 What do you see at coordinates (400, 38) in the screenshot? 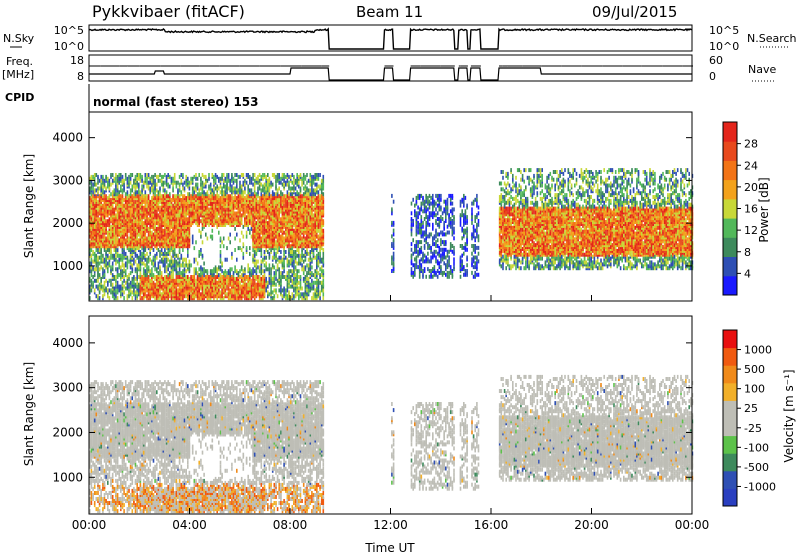
I see `nsky-panel: N.Sky 10^5 10^0 10^5 10^0 N.Search` at bounding box center [400, 38].